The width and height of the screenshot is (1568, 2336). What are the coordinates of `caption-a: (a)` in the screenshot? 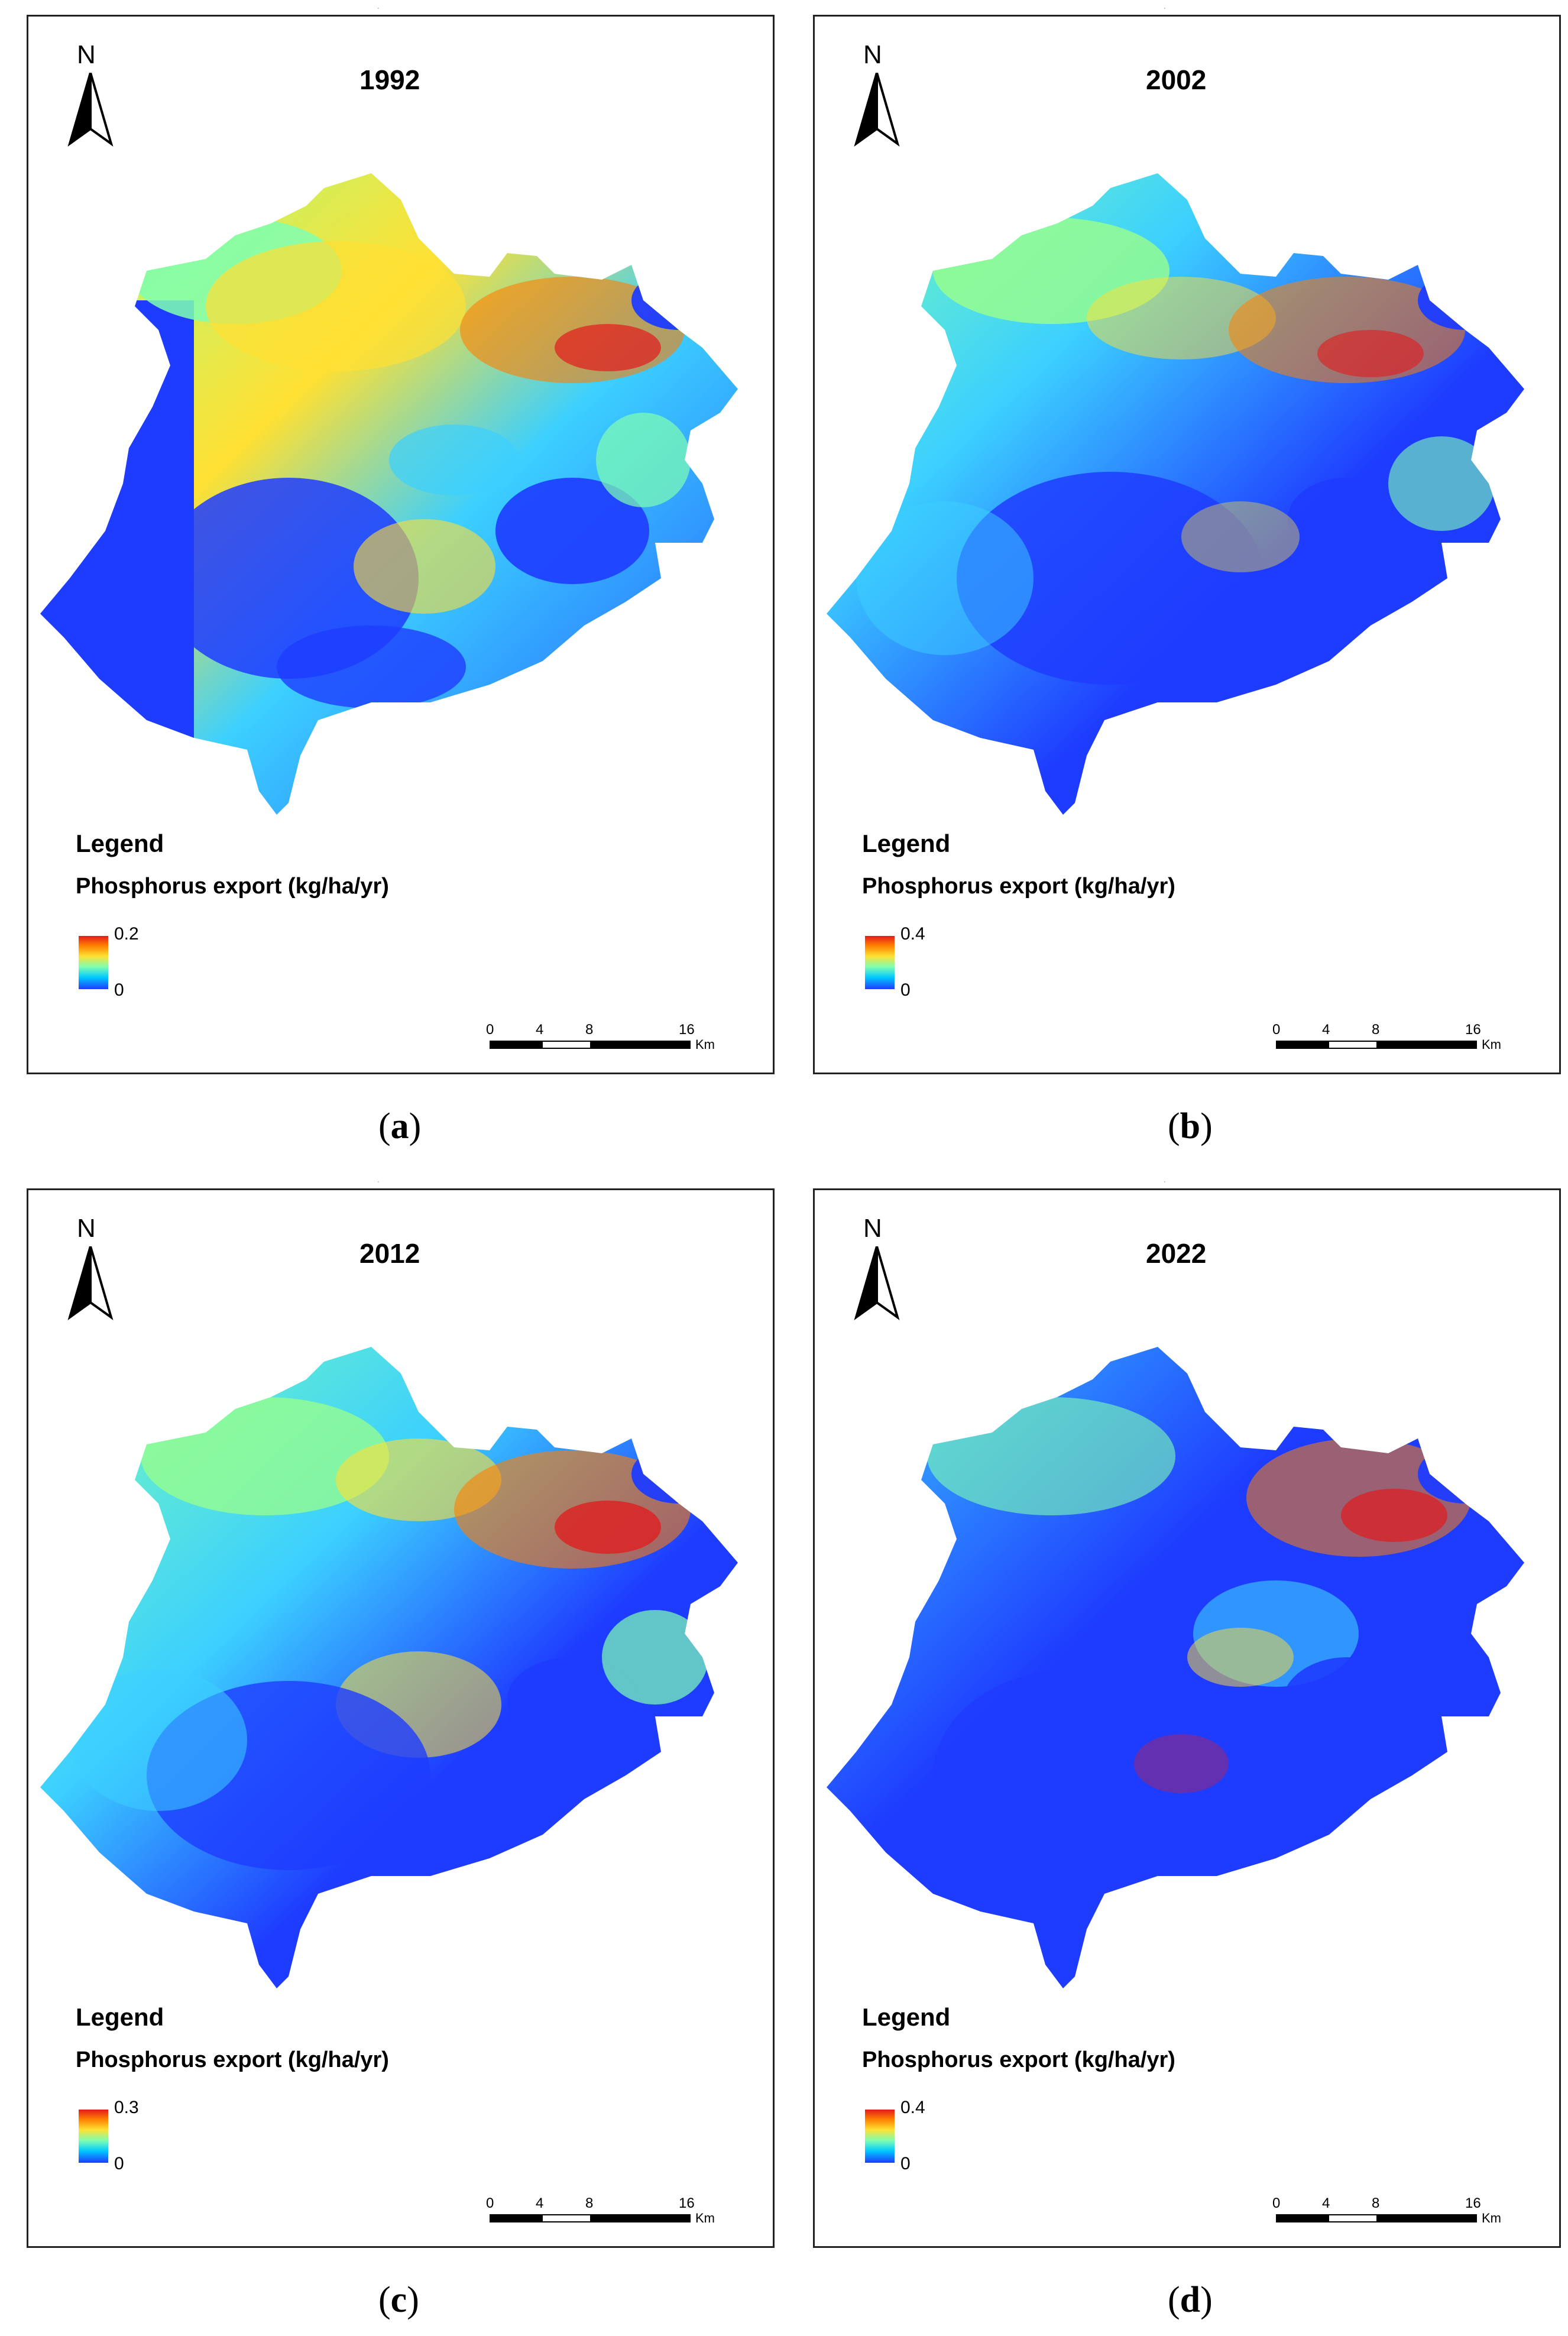 It's located at (399, 1127).